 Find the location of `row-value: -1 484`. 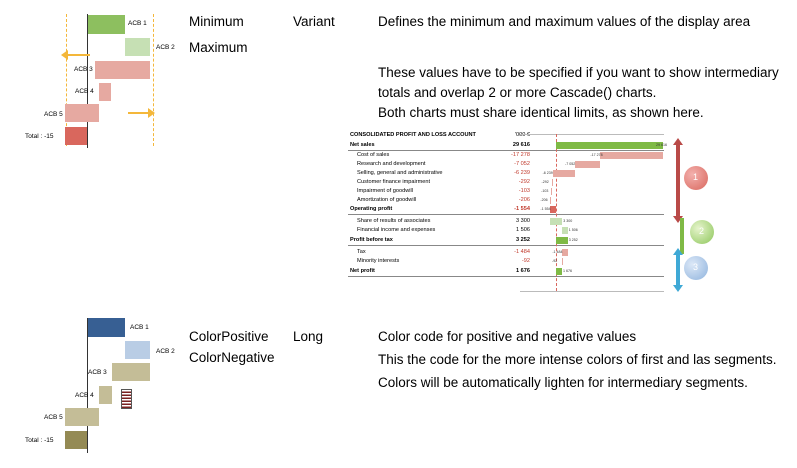

row-value: -1 484 is located at coordinates (522, 252).